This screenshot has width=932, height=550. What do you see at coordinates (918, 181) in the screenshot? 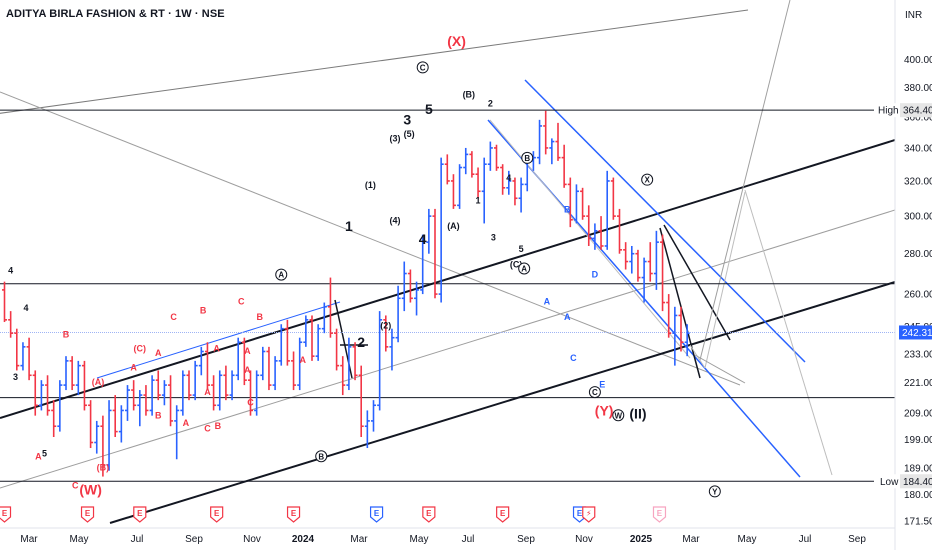
I see `y-tick-label: 320.00` at bounding box center [918, 181].